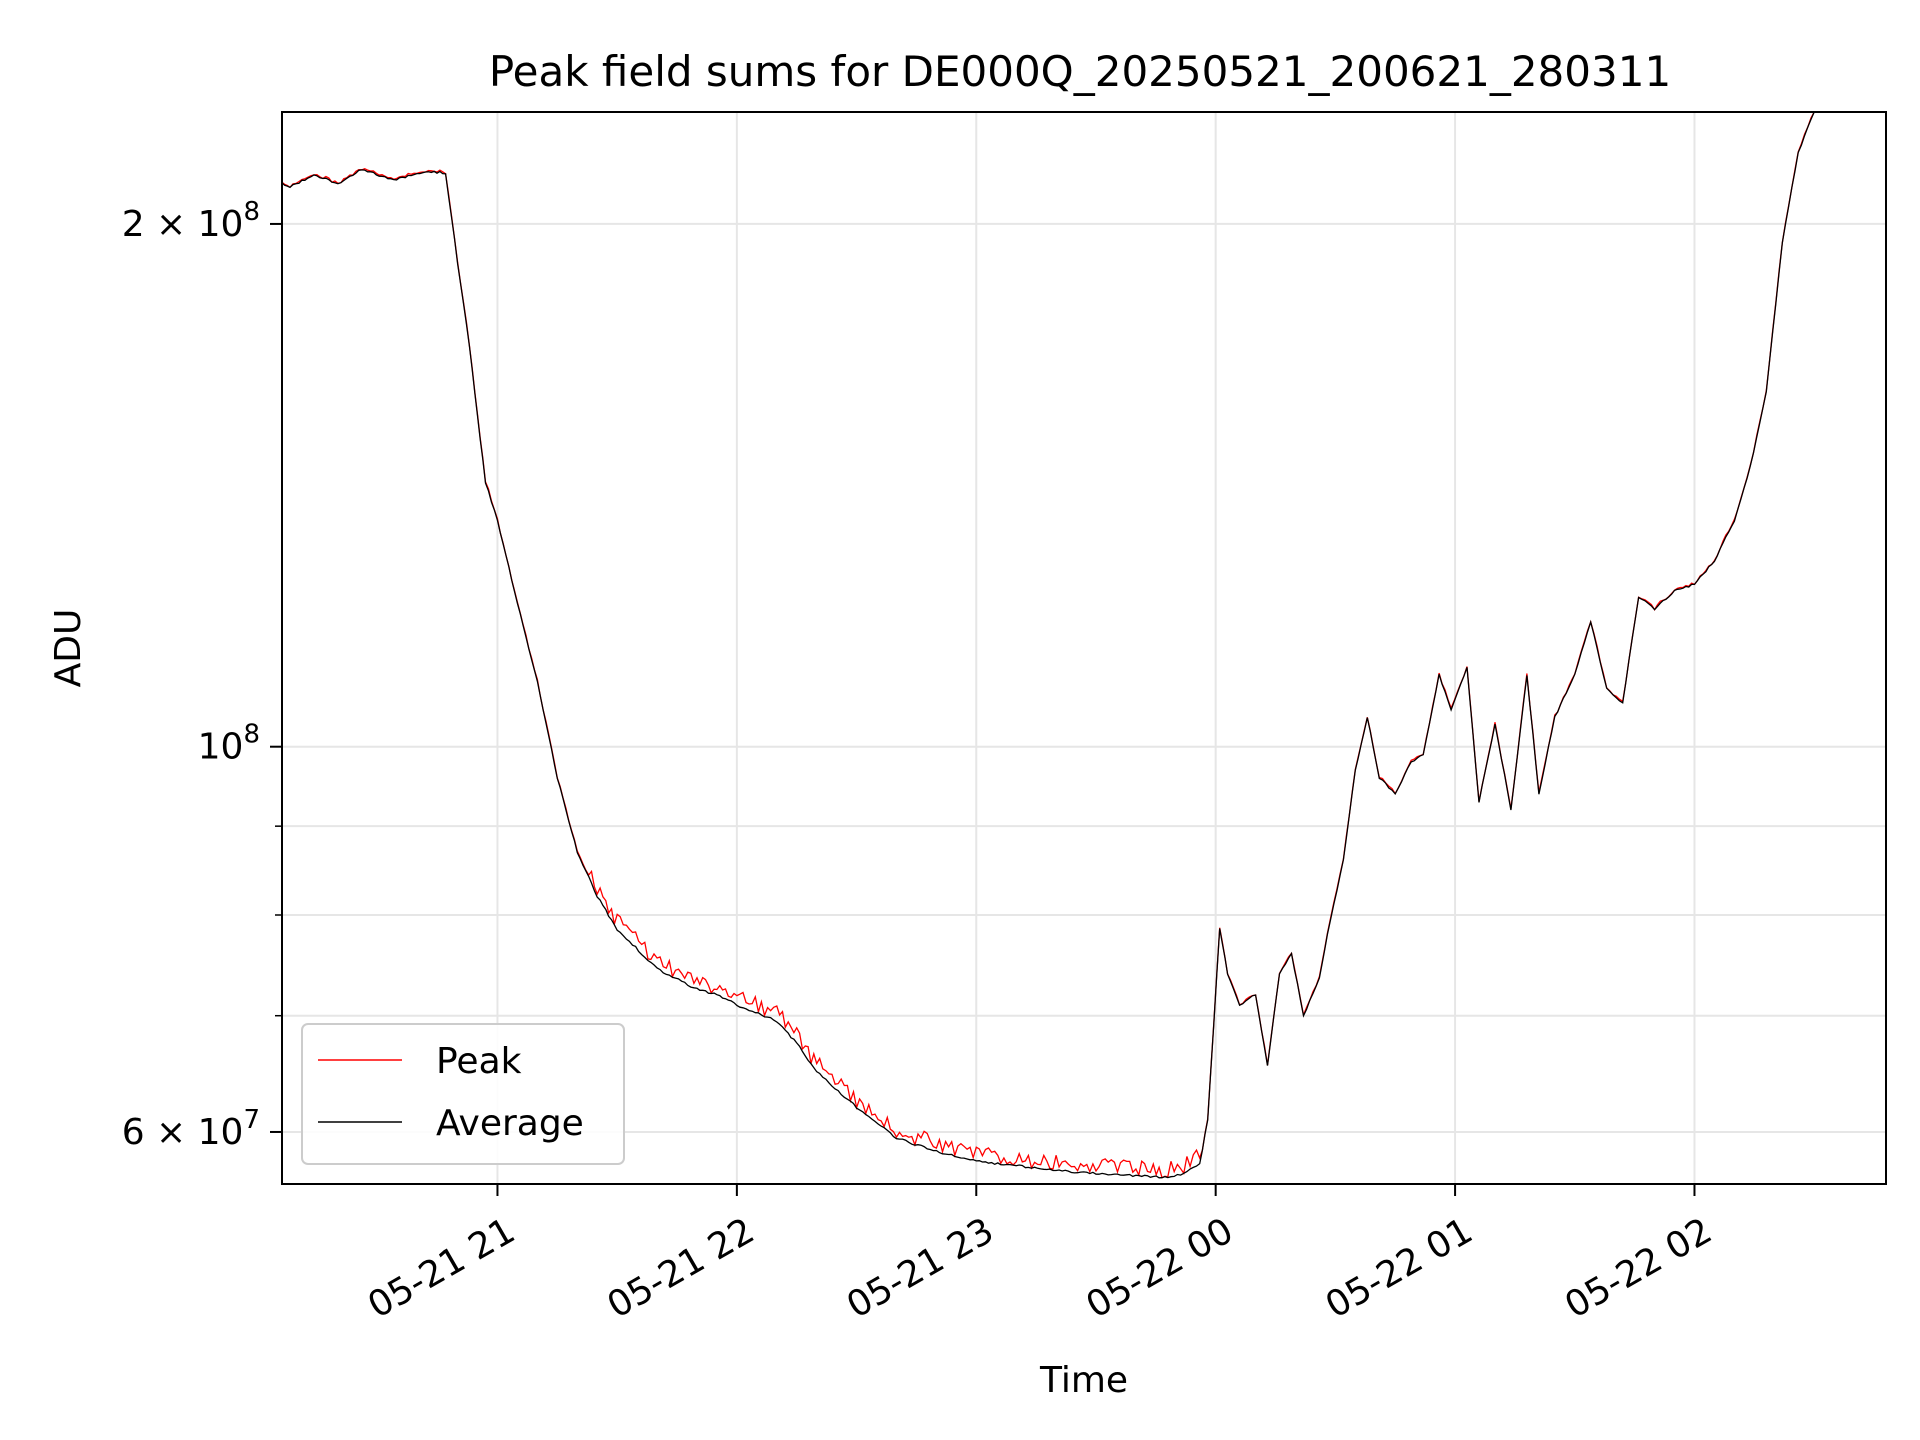 Image resolution: width=1920 pixels, height=1440 pixels. I want to click on y-tick-label: 2 × 108, so click(191, 221).